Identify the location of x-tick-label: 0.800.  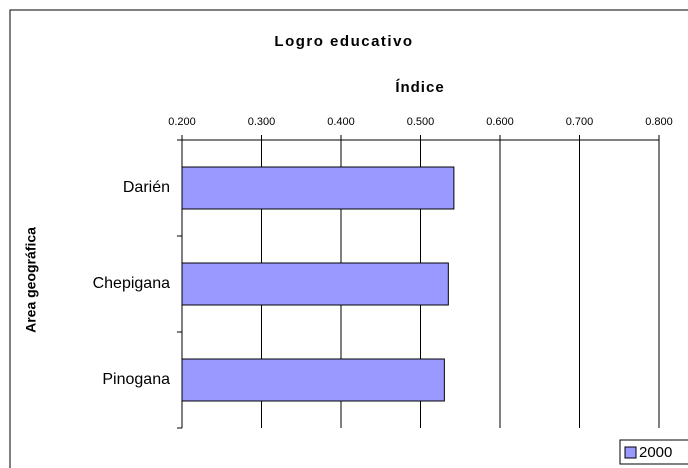
(659, 122).